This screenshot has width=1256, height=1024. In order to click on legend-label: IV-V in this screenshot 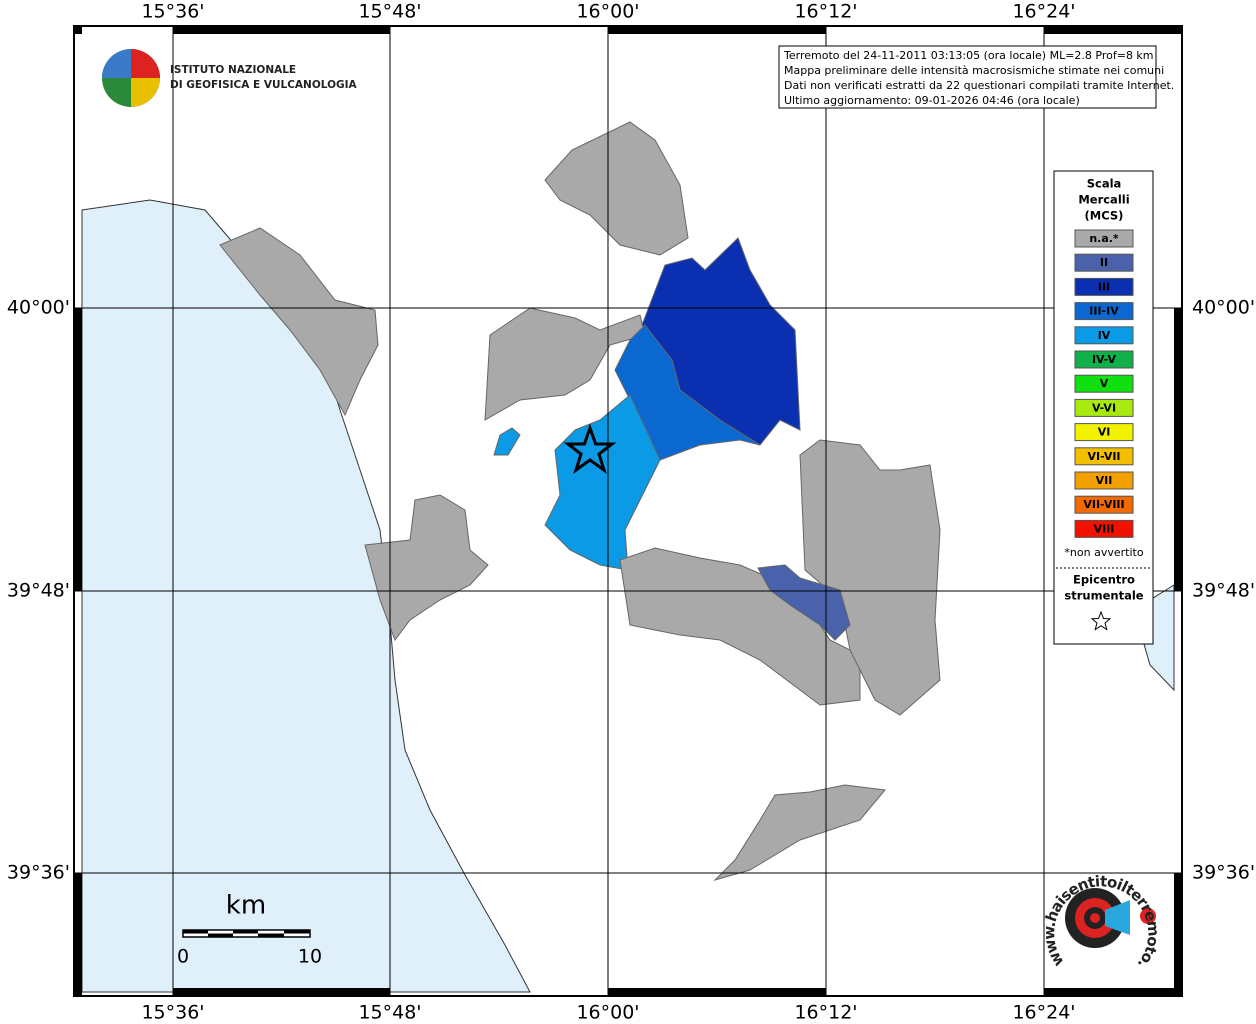, I will do `click(1104, 359)`.